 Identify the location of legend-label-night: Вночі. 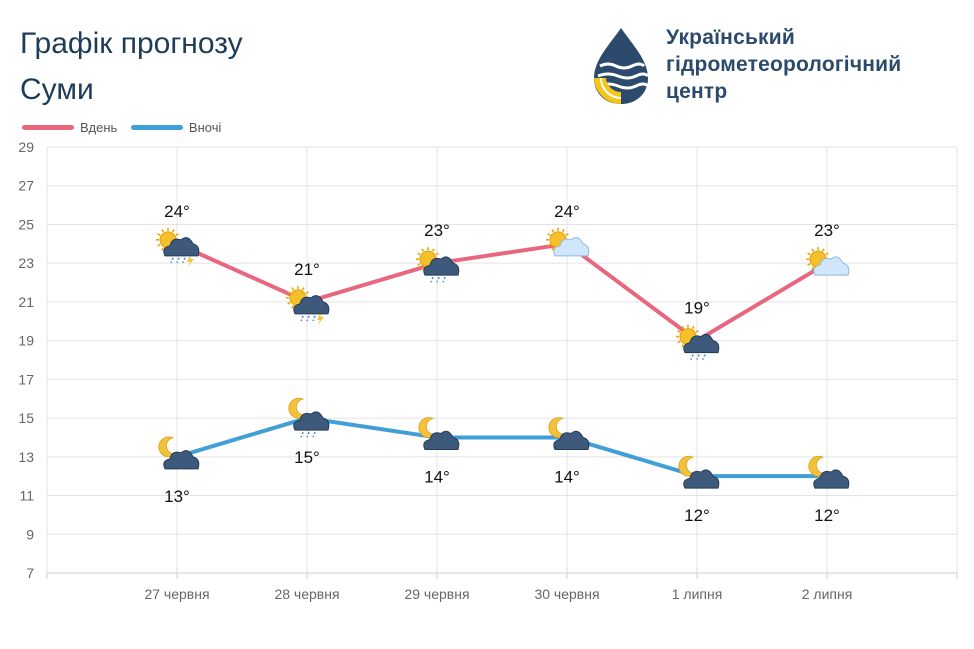
(205, 127).